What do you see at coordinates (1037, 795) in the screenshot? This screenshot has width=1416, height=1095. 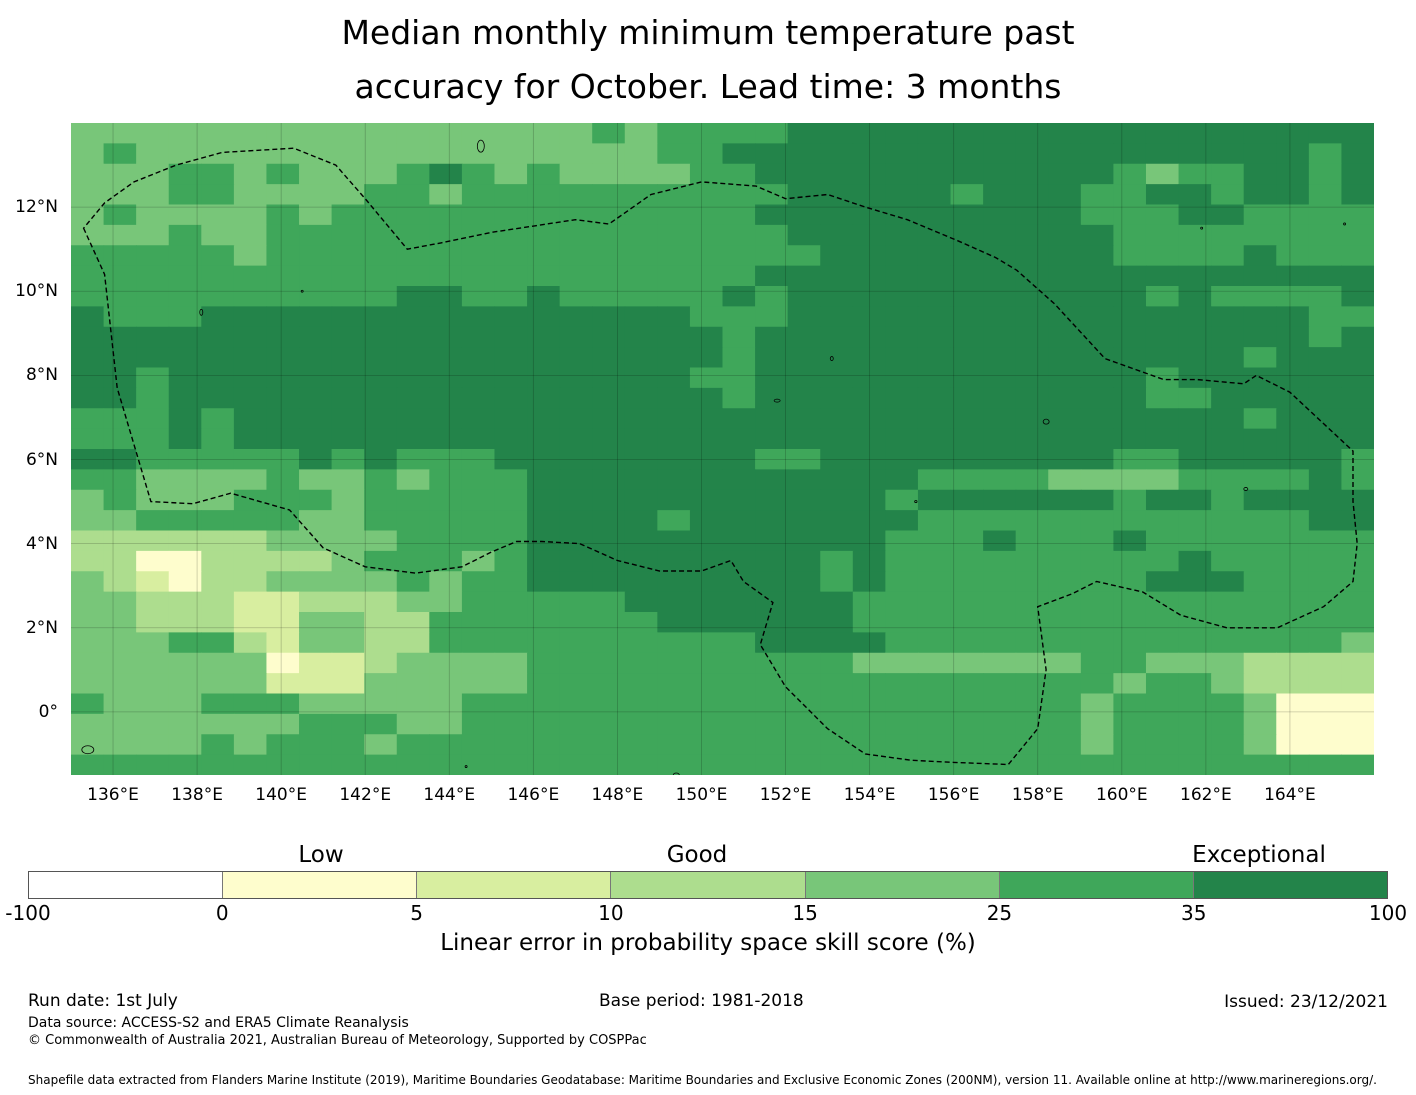 I see `longitude-tick-label: 158°E` at bounding box center [1037, 795].